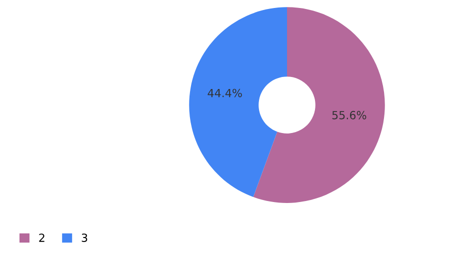 This screenshot has width=474, height=262. What do you see at coordinates (41, 238) in the screenshot?
I see `legend-label: 2` at bounding box center [41, 238].